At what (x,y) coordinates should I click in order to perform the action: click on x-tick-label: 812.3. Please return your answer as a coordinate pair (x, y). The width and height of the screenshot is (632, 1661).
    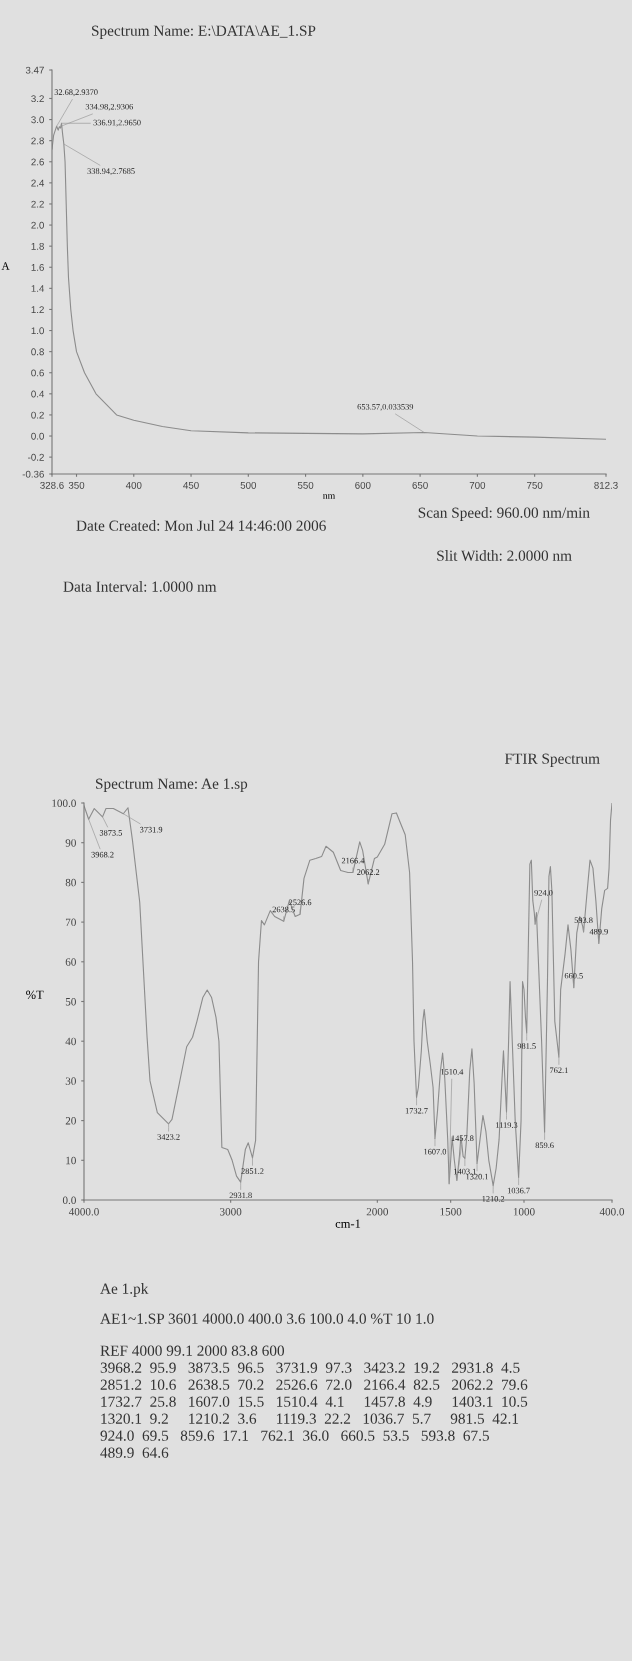
    Looking at the image, I should click on (606, 485).